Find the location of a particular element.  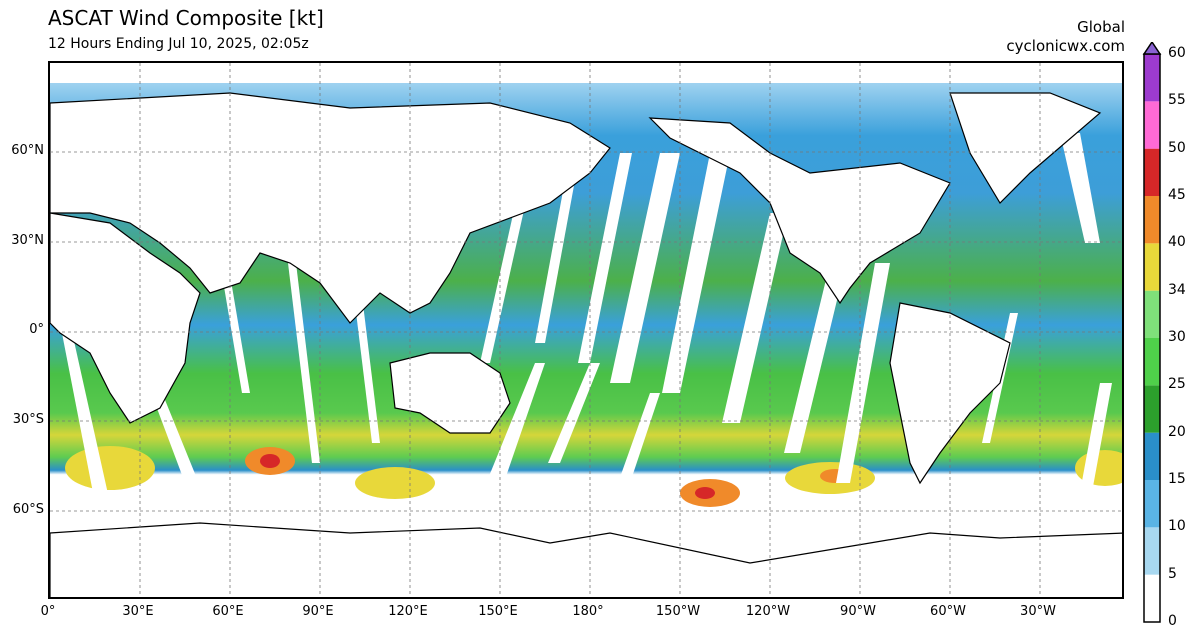

lon-label: 30°E is located at coordinates (138, 611).